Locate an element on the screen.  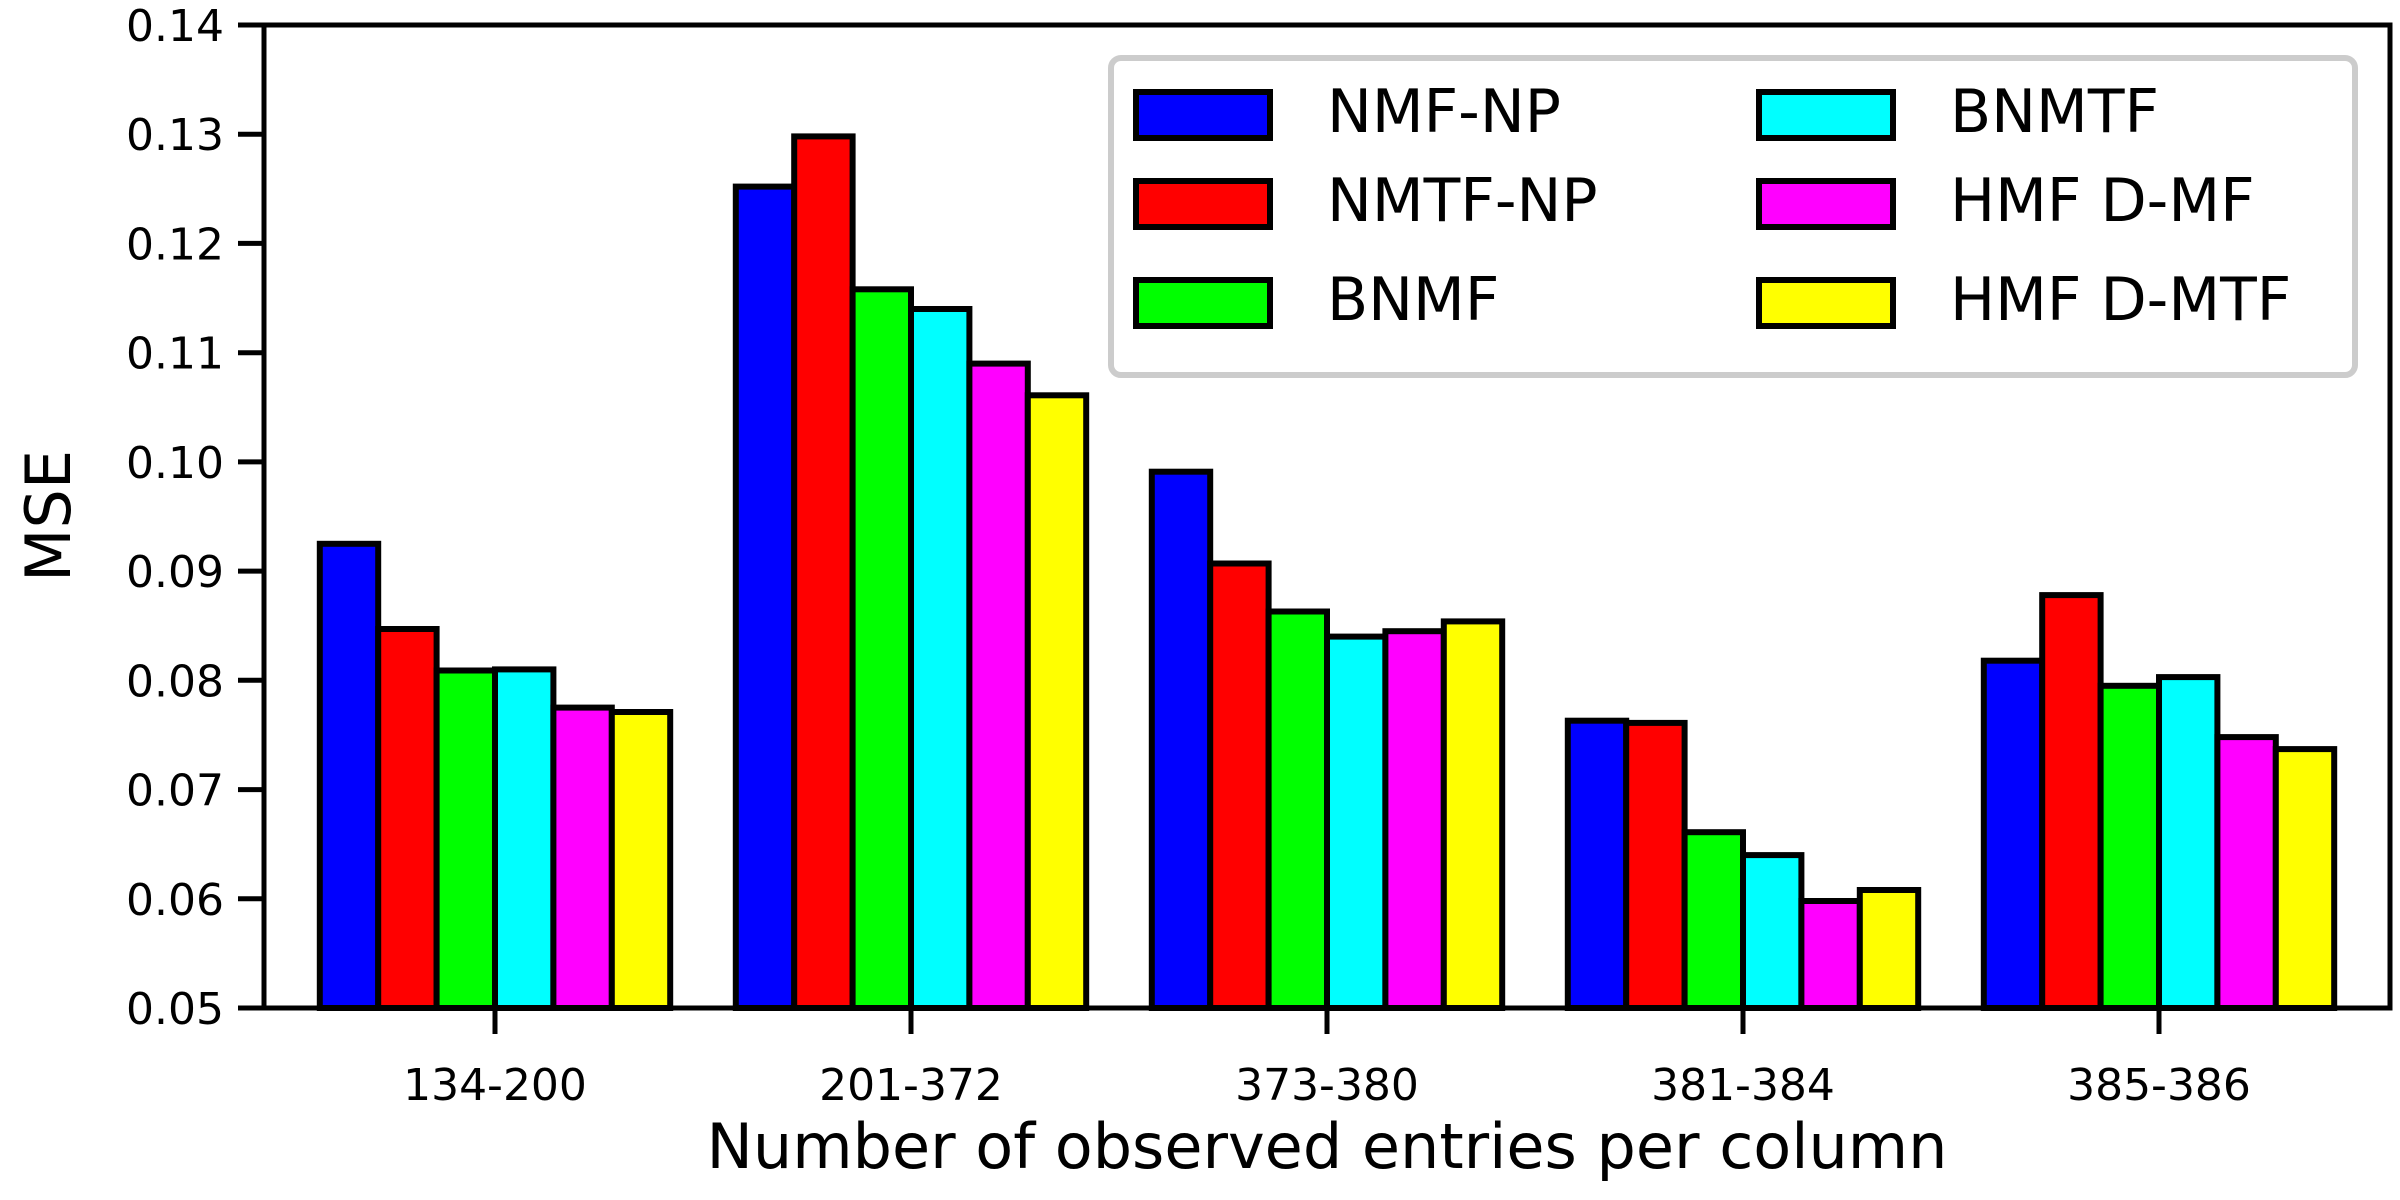
x-tick-label: 381-384 is located at coordinates (1743, 1085).